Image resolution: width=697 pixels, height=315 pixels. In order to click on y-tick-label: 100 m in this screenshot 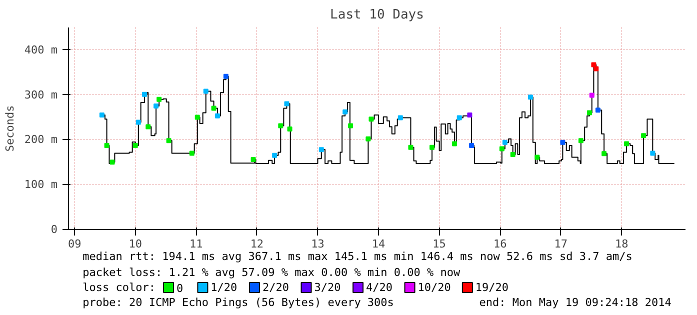, I will do `click(41, 185)`.